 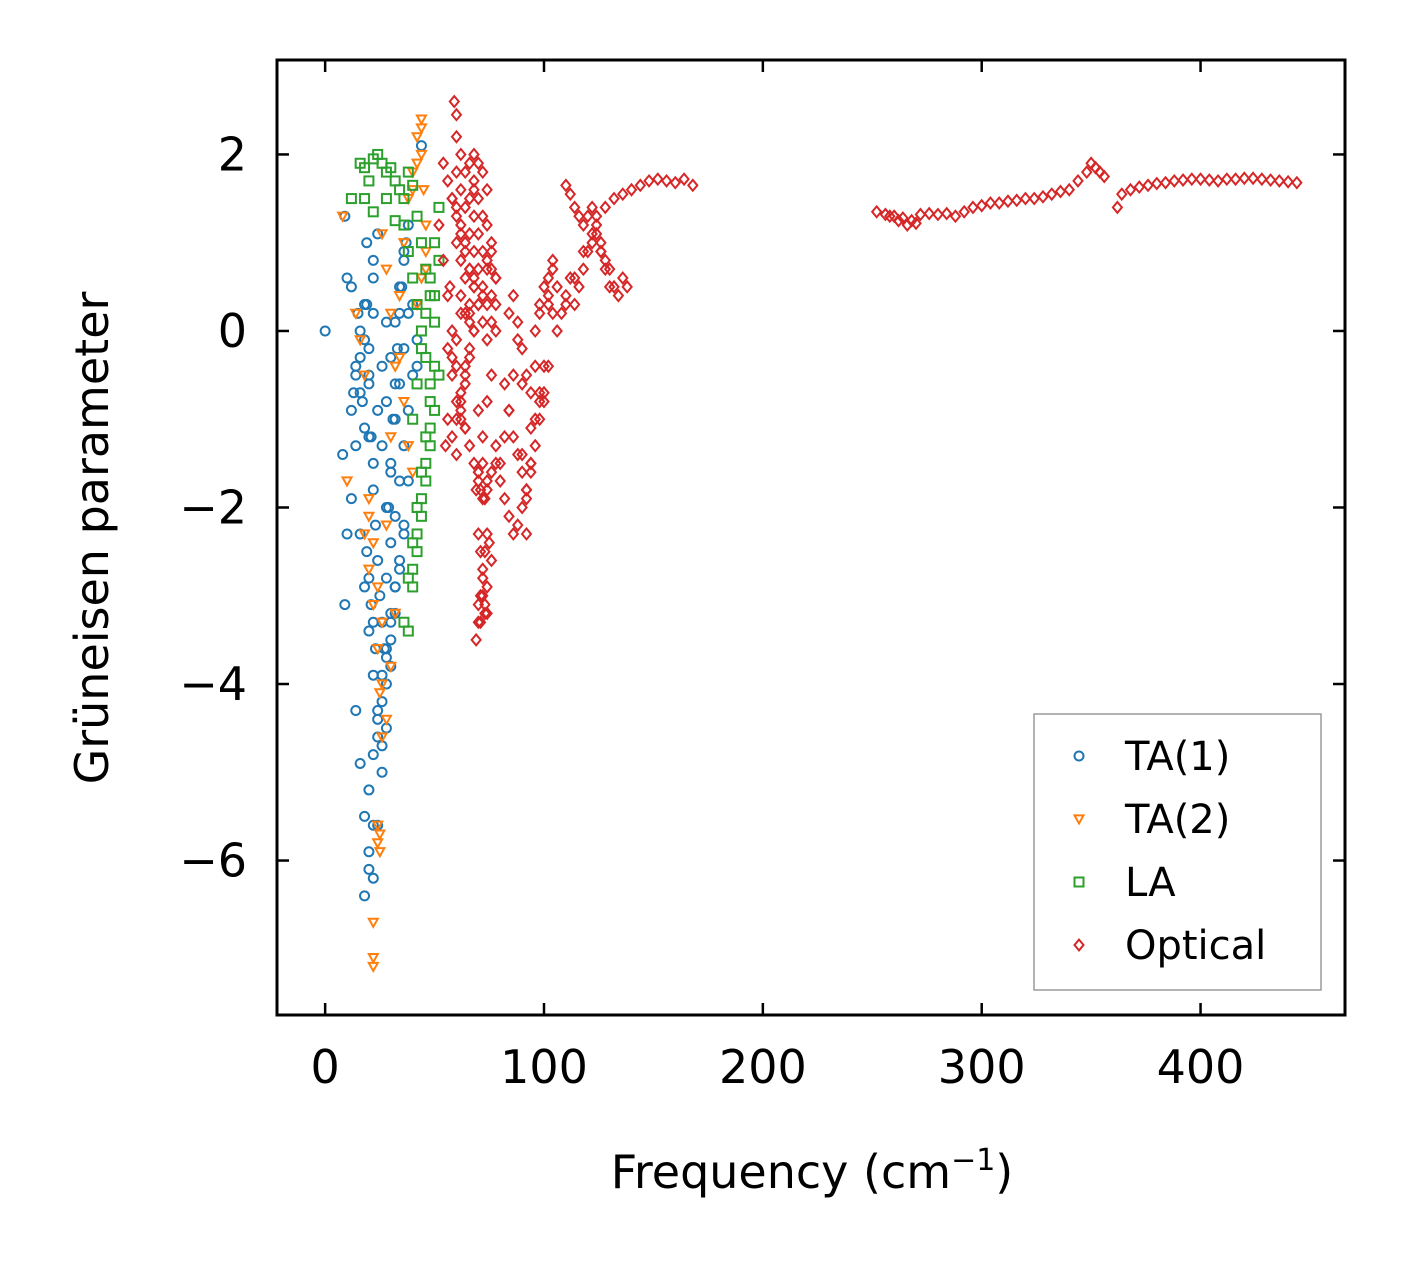 I want to click on series-ta-1-, so click(x=373, y=521).